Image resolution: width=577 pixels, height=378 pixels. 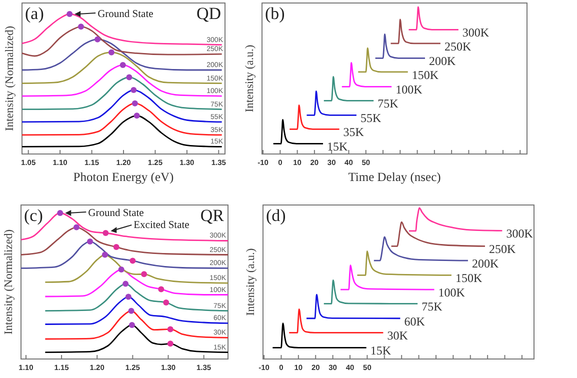 What do you see at coordinates (397, 335) in the screenshot?
I see `series-label: 30K` at bounding box center [397, 335].